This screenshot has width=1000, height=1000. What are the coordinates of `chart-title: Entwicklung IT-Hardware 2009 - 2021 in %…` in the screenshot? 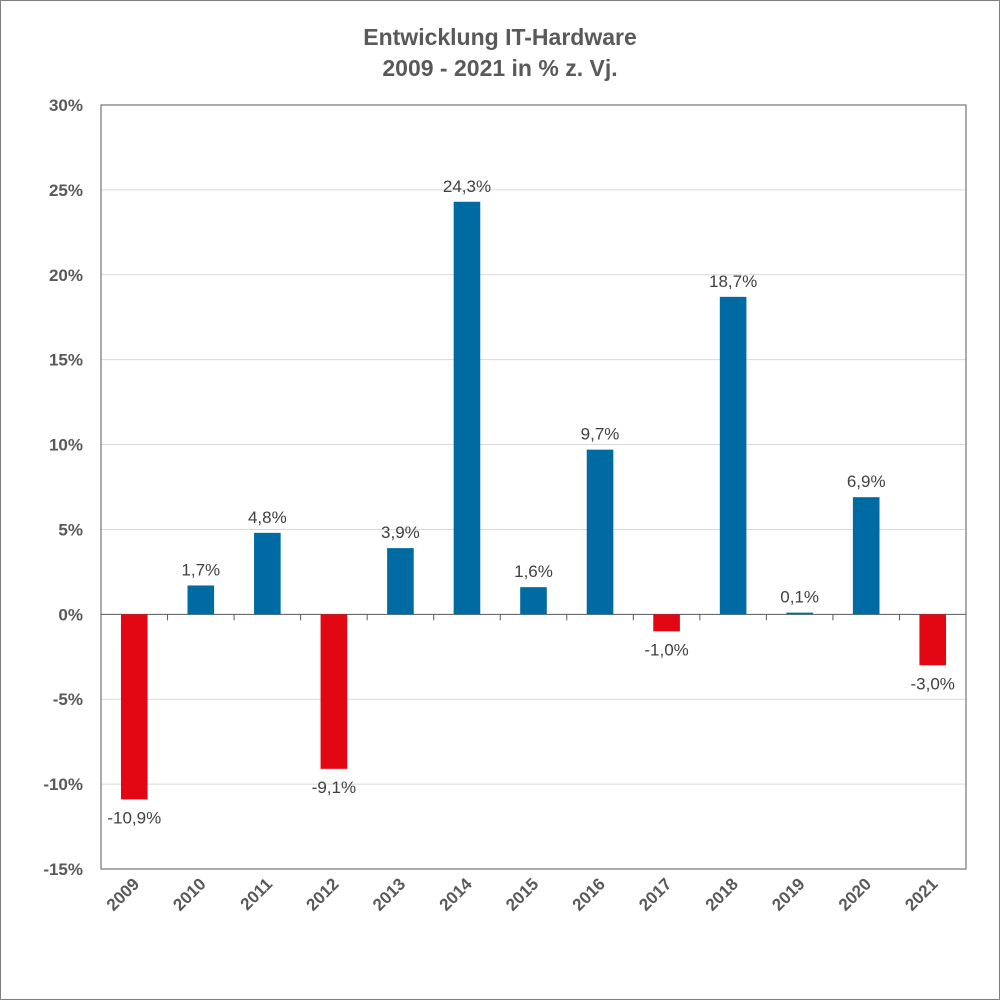 It's located at (500, 53).